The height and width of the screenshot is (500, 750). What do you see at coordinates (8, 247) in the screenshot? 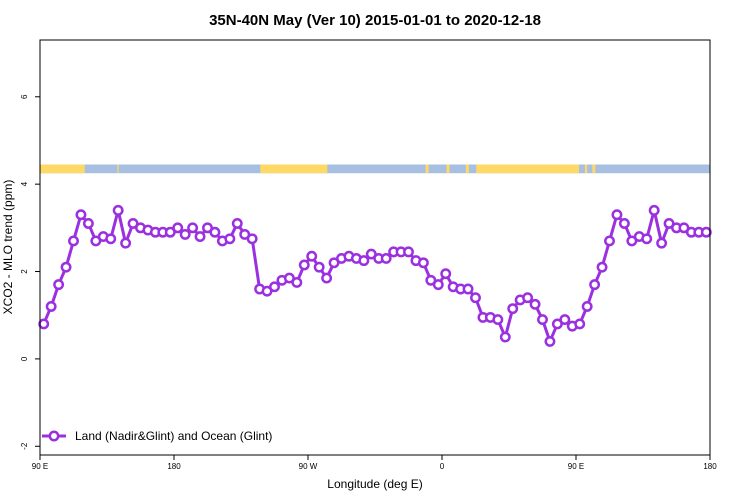
I see `y-axis-label: XCO2 - MLO trend (ppm)` at bounding box center [8, 247].